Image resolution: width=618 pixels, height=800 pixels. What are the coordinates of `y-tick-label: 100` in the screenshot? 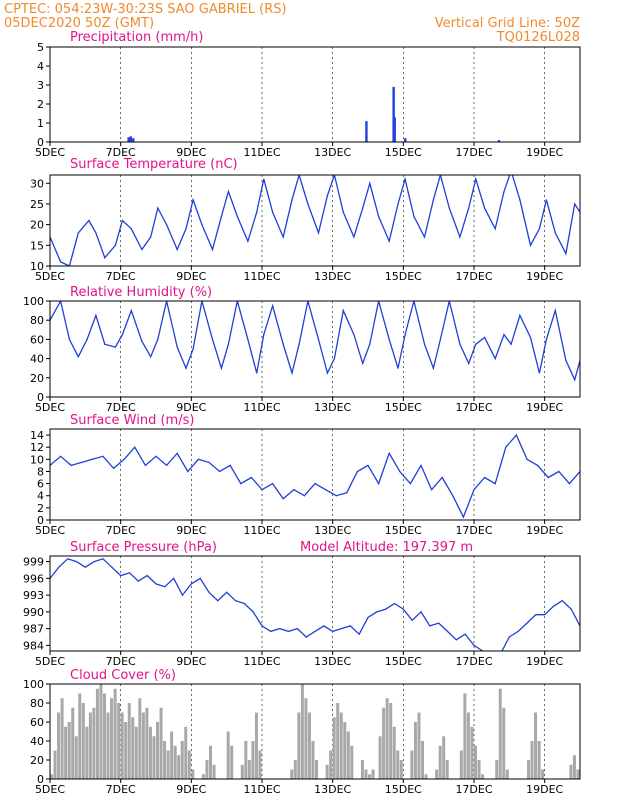 It's located at (33, 301).